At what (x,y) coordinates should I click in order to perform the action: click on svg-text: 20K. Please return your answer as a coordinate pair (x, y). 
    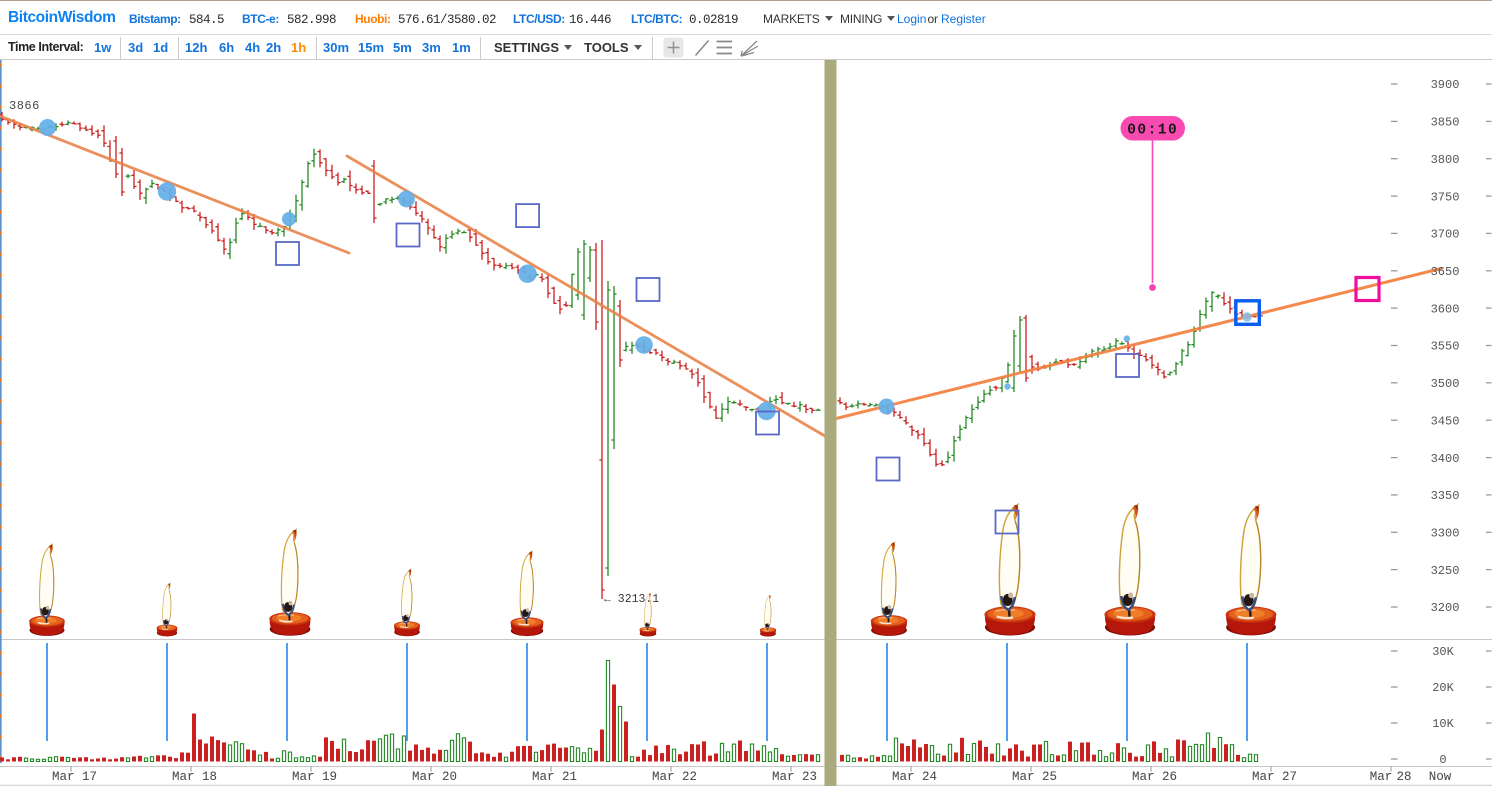
    Looking at the image, I should click on (1443, 688).